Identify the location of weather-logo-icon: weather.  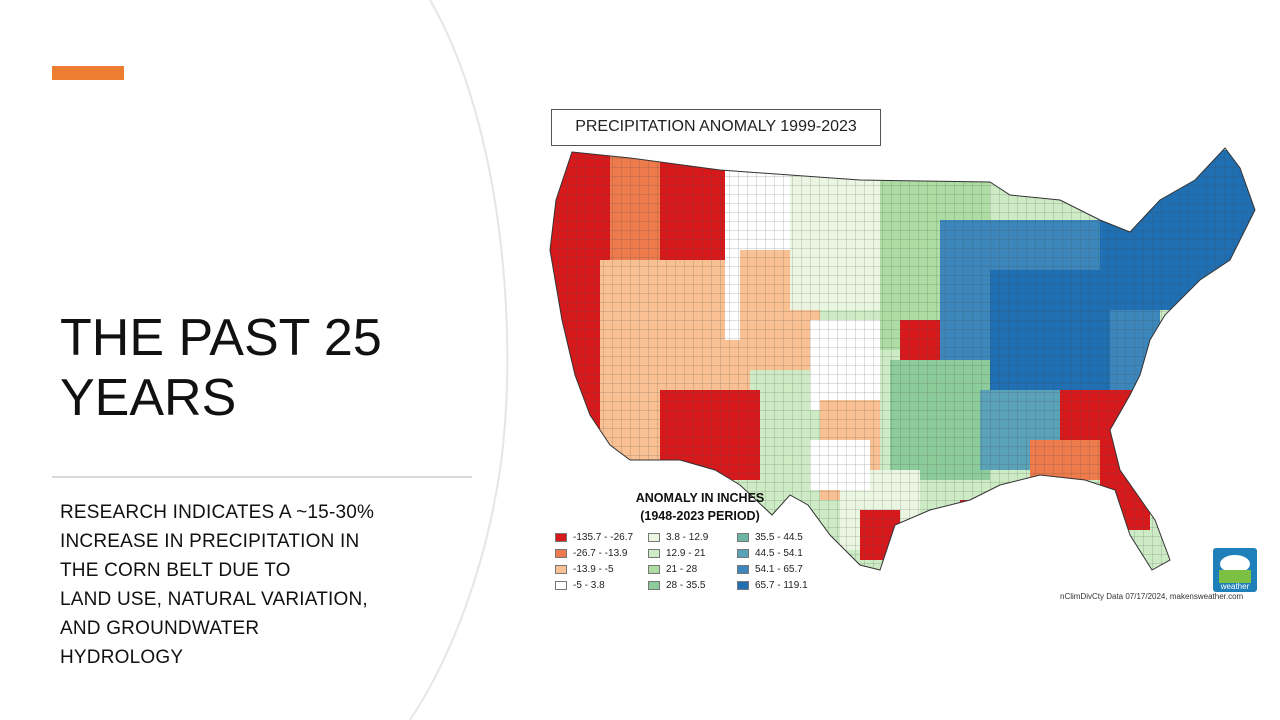
(1235, 570).